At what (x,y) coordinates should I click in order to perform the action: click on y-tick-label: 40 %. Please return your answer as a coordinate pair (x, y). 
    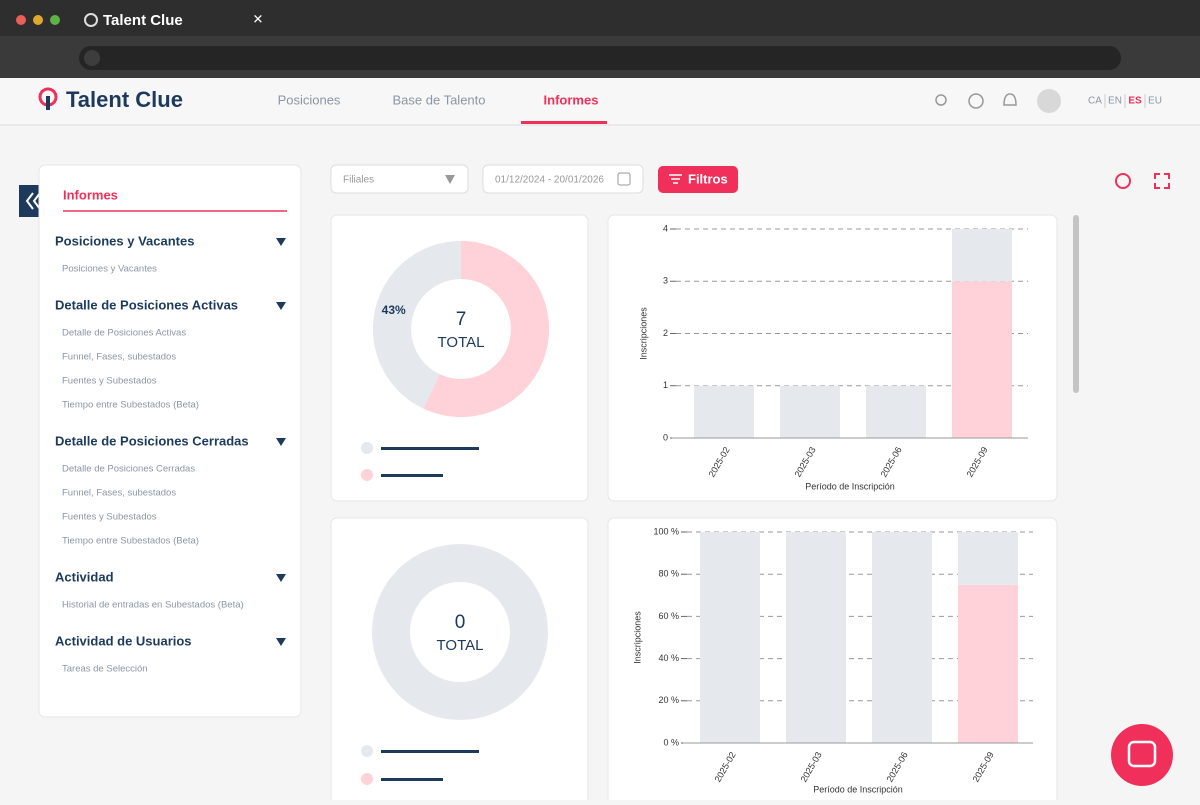
    Looking at the image, I should click on (668, 658).